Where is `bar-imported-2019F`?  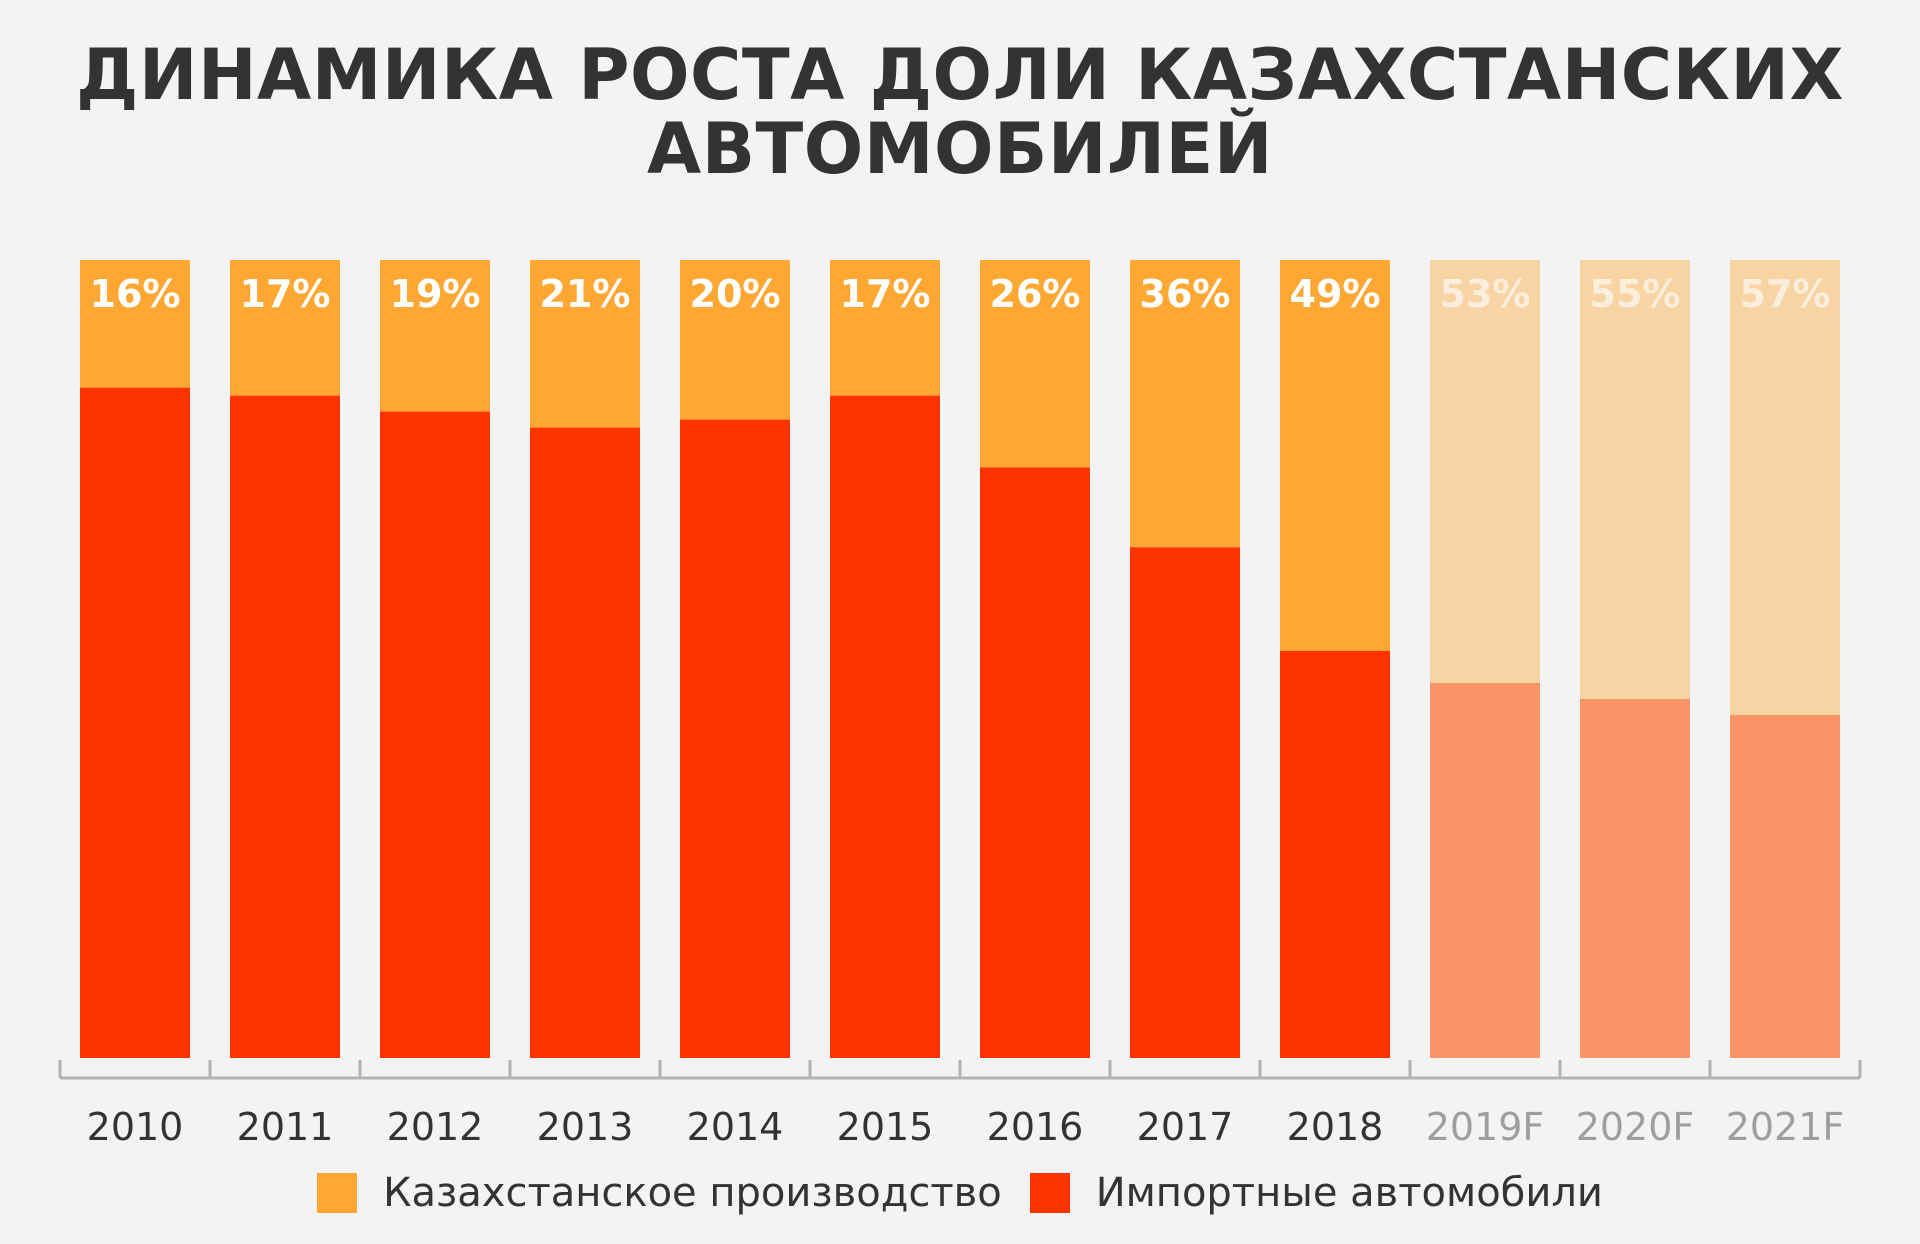 bar-imported-2019F is located at coordinates (1485, 870).